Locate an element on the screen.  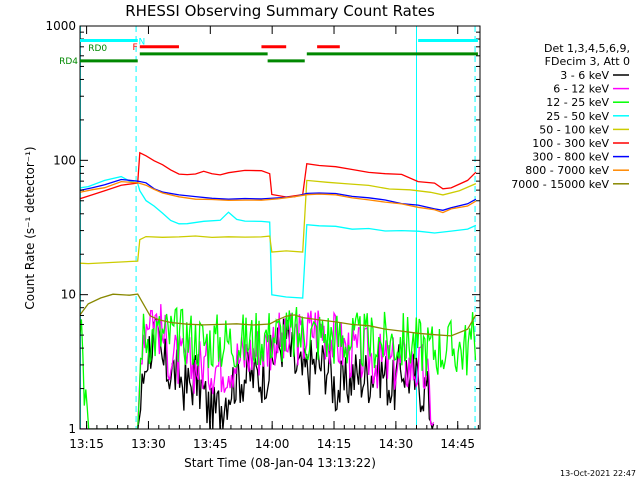
legend-label-300-800-kev: 300 - 800 keV is located at coordinates (570, 157).